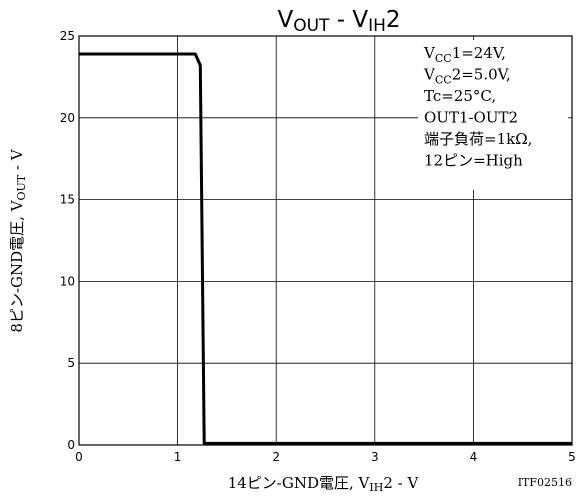  Describe the element at coordinates (545, 482) in the screenshot. I see `figure-code: ITF02516` at that location.